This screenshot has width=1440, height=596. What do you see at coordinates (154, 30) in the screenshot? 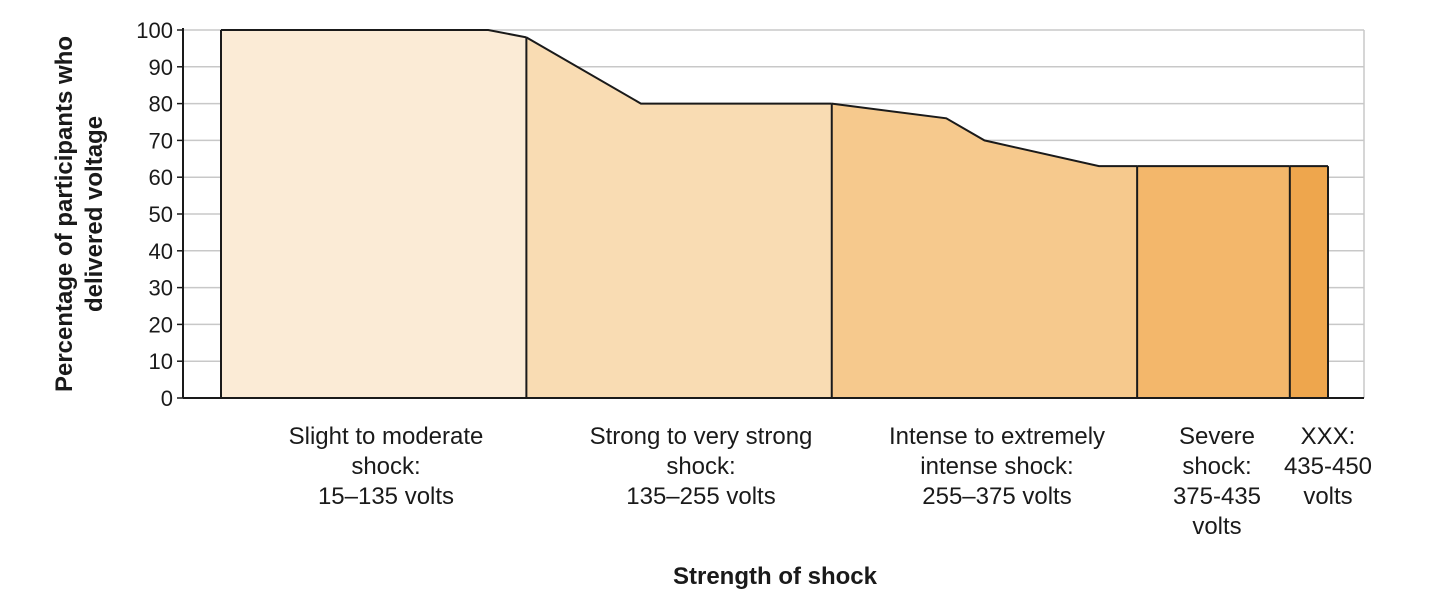
I see `y-tick-label: 100` at bounding box center [154, 30].